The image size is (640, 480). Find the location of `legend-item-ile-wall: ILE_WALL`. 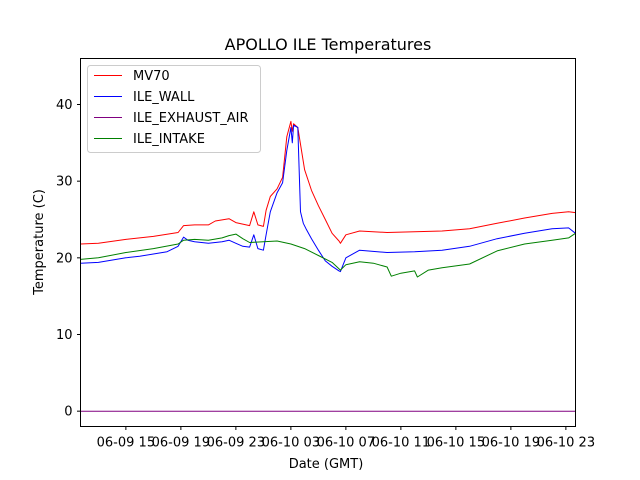

legend-item-ile-wall: ILE_WALL is located at coordinates (144, 97).